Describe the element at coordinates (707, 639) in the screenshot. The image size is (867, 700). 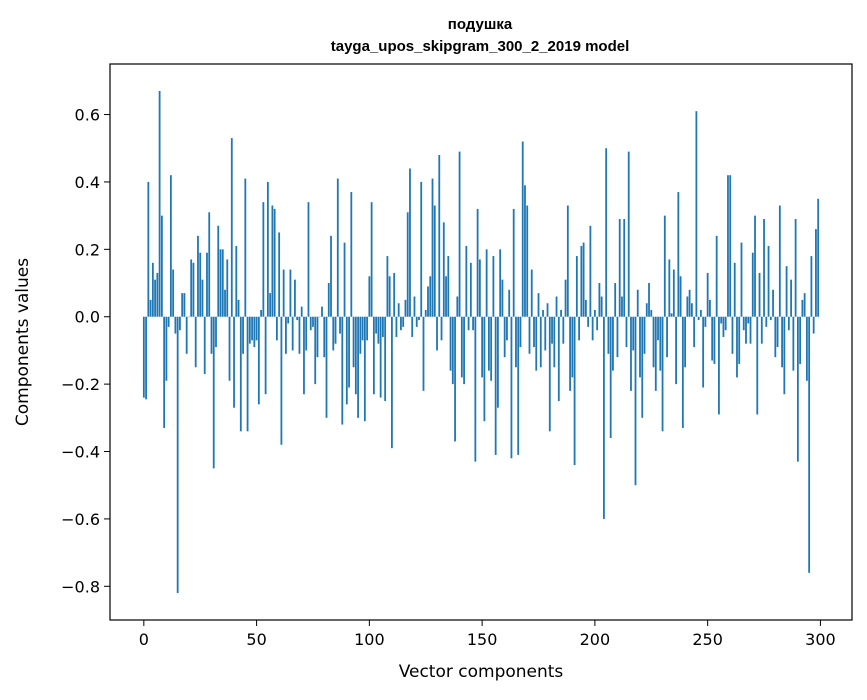
I see `x-tick-label: 250` at that location.